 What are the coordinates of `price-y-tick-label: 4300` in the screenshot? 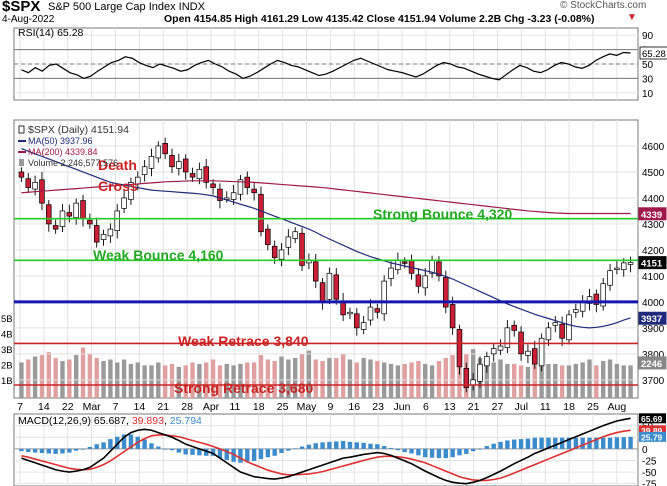 It's located at (653, 225).